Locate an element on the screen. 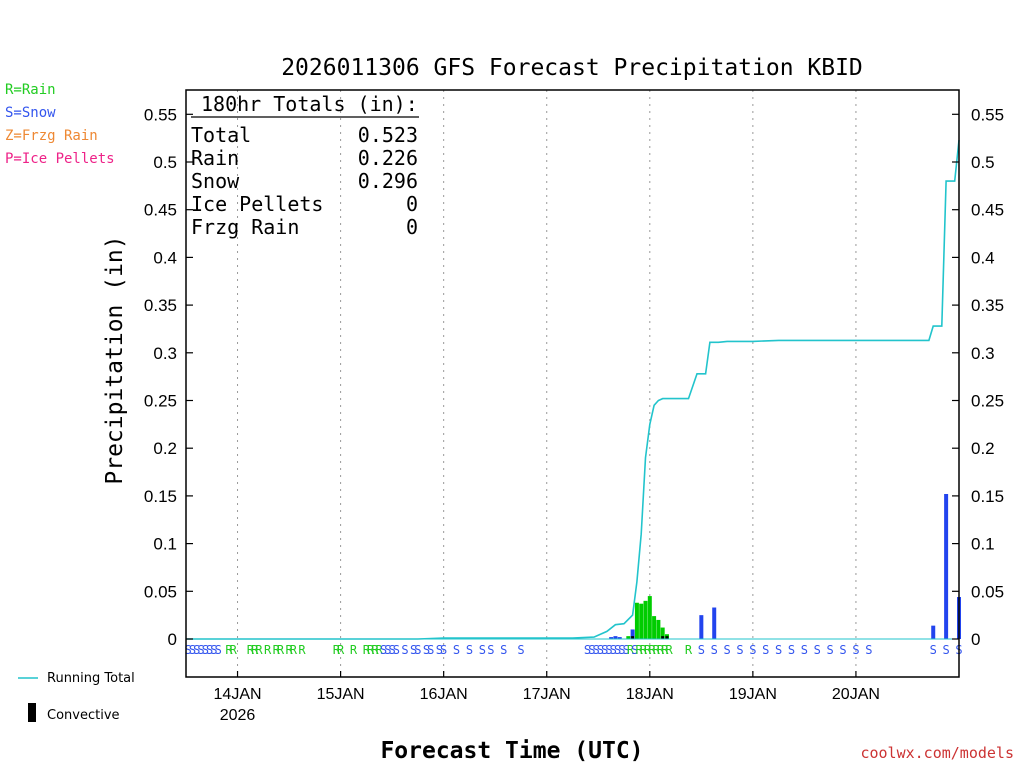 The height and width of the screenshot is (768, 1024). running-total-legend-label: Running Total is located at coordinates (91, 678).